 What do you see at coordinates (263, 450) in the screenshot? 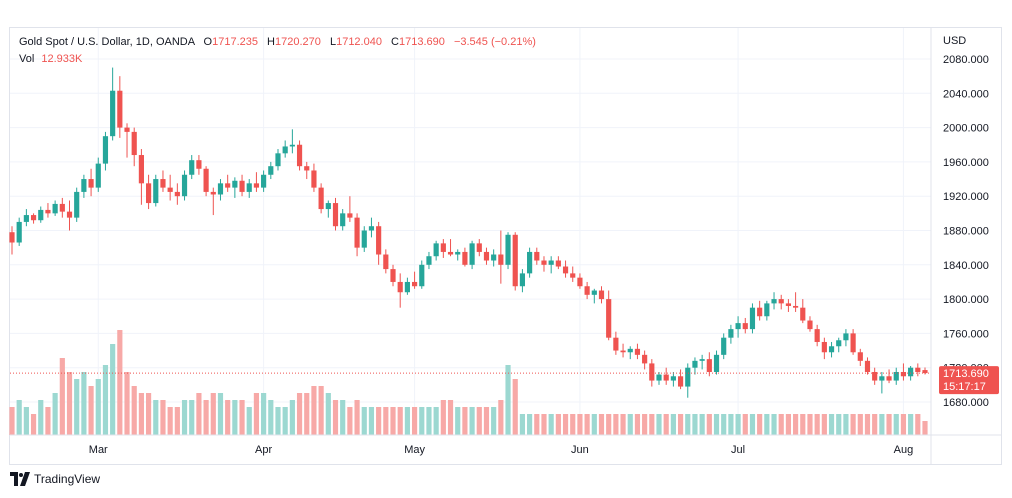
I see `x-tick-label: Apr` at bounding box center [263, 450].